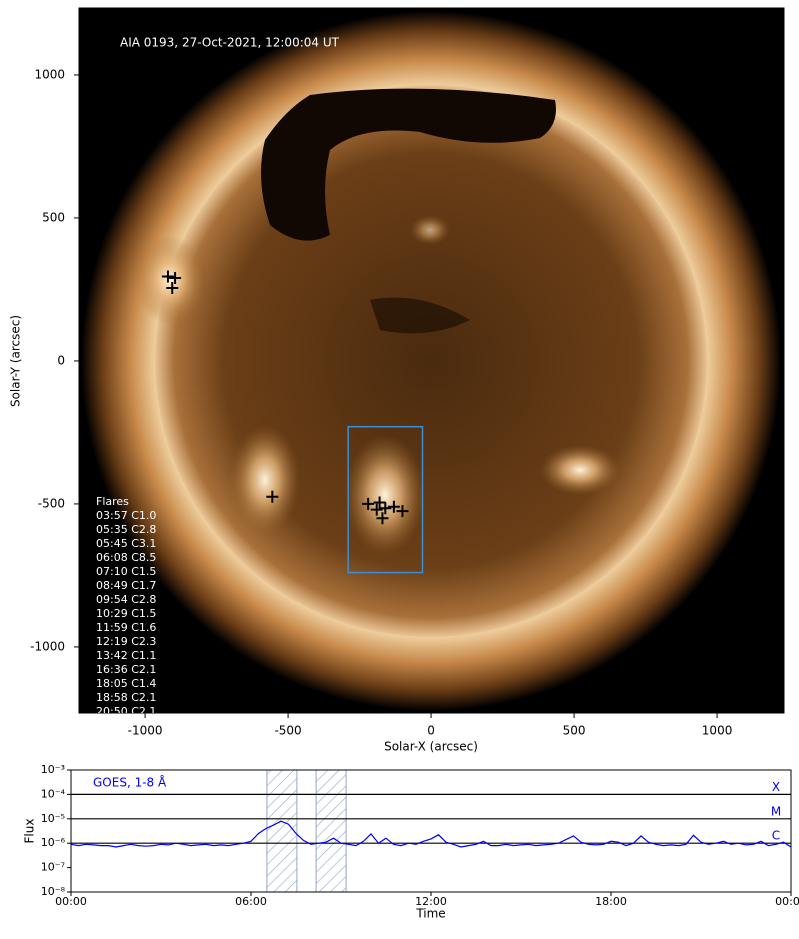 This screenshot has height=939, width=799. I want to click on x-tick-label: 0, so click(431, 731).